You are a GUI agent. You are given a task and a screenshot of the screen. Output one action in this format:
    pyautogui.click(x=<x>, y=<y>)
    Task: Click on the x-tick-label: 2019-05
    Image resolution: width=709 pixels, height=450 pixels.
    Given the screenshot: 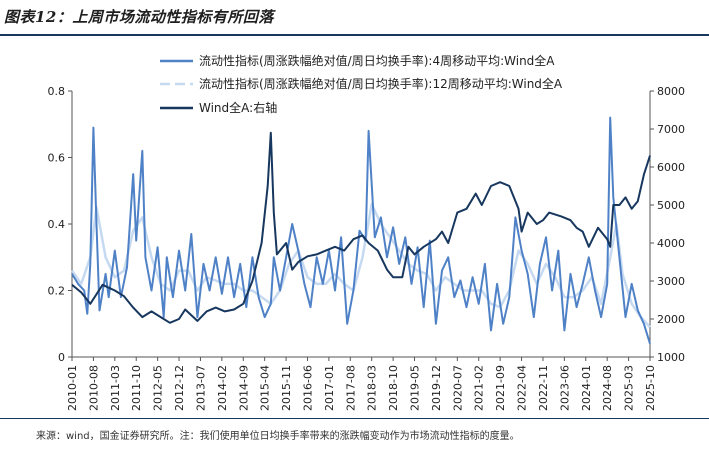 What is the action you would take?
    pyautogui.click(x=415, y=388)
    